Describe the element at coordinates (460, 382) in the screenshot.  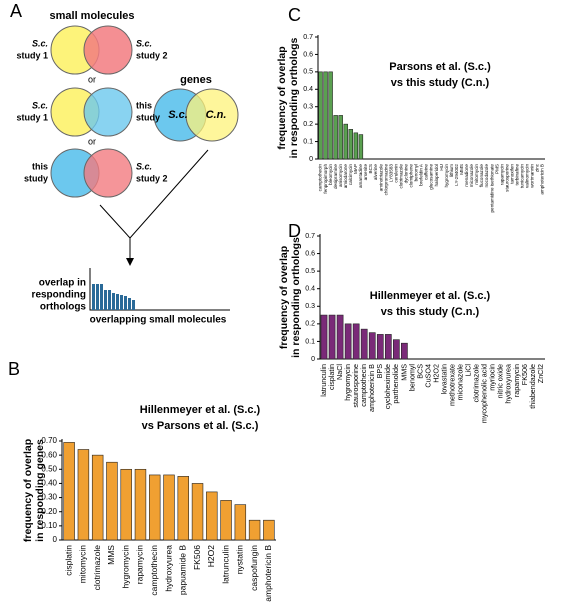
I see `x-tick-label: miconazole` at that location.